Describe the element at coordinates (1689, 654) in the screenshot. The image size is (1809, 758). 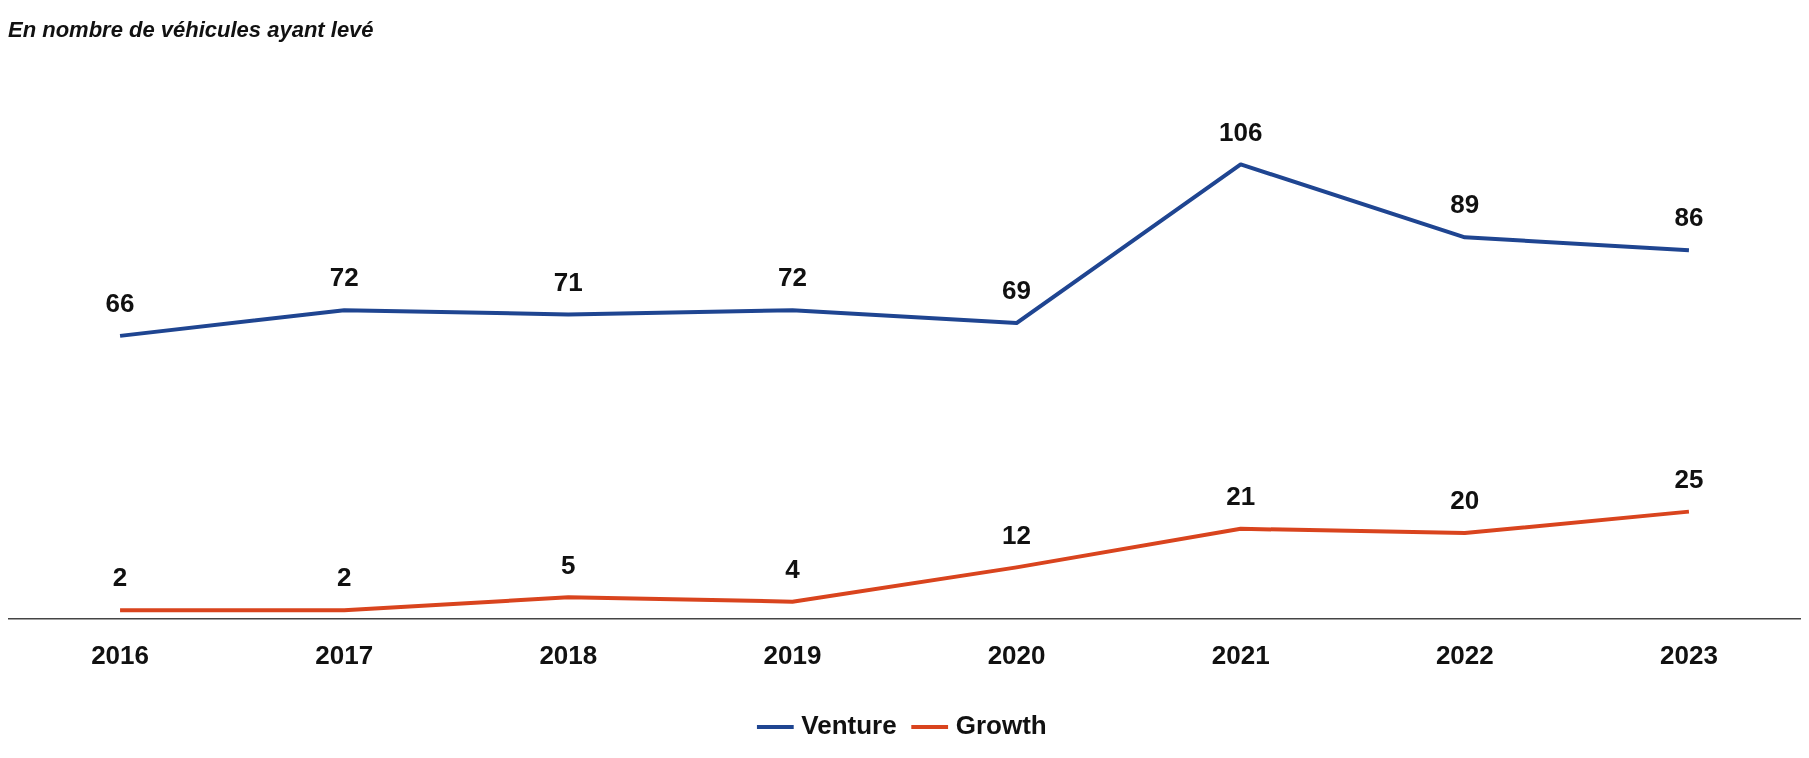
I see `x-tick-label: 2023` at that location.